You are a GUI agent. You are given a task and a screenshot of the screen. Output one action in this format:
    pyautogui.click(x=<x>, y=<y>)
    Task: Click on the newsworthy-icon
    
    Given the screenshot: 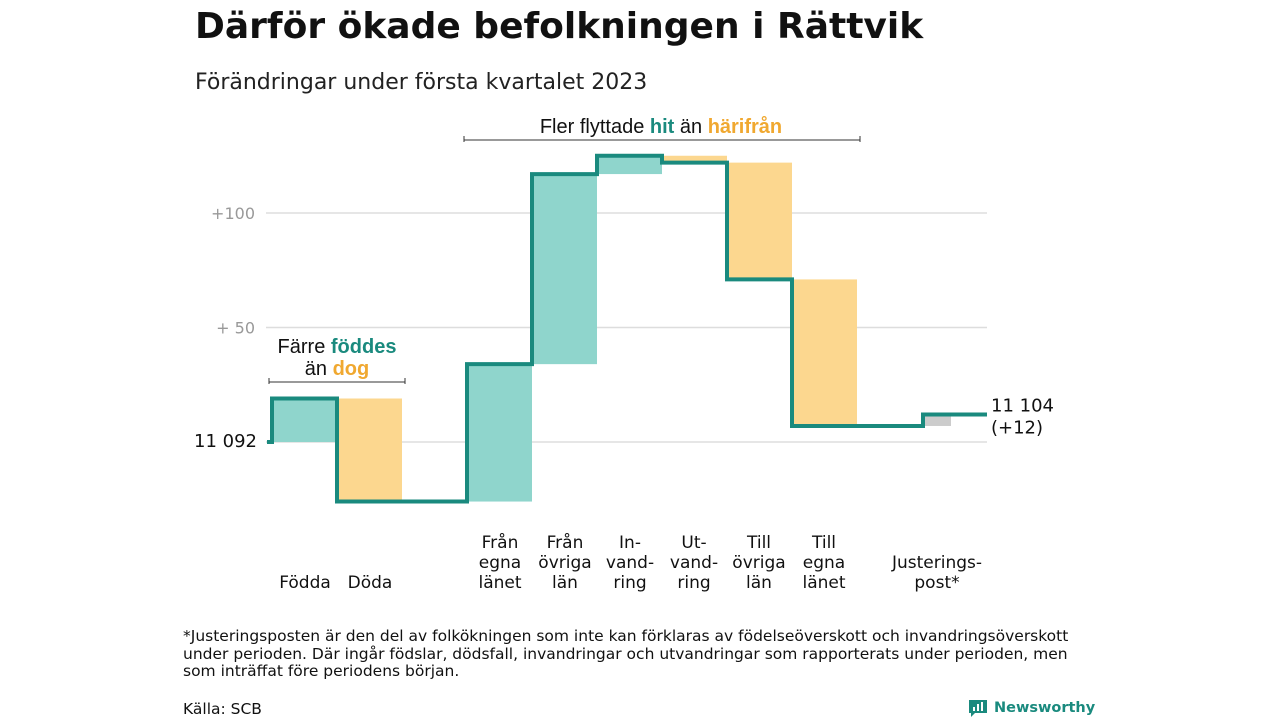 What is the action you would take?
    pyautogui.click(x=978, y=708)
    